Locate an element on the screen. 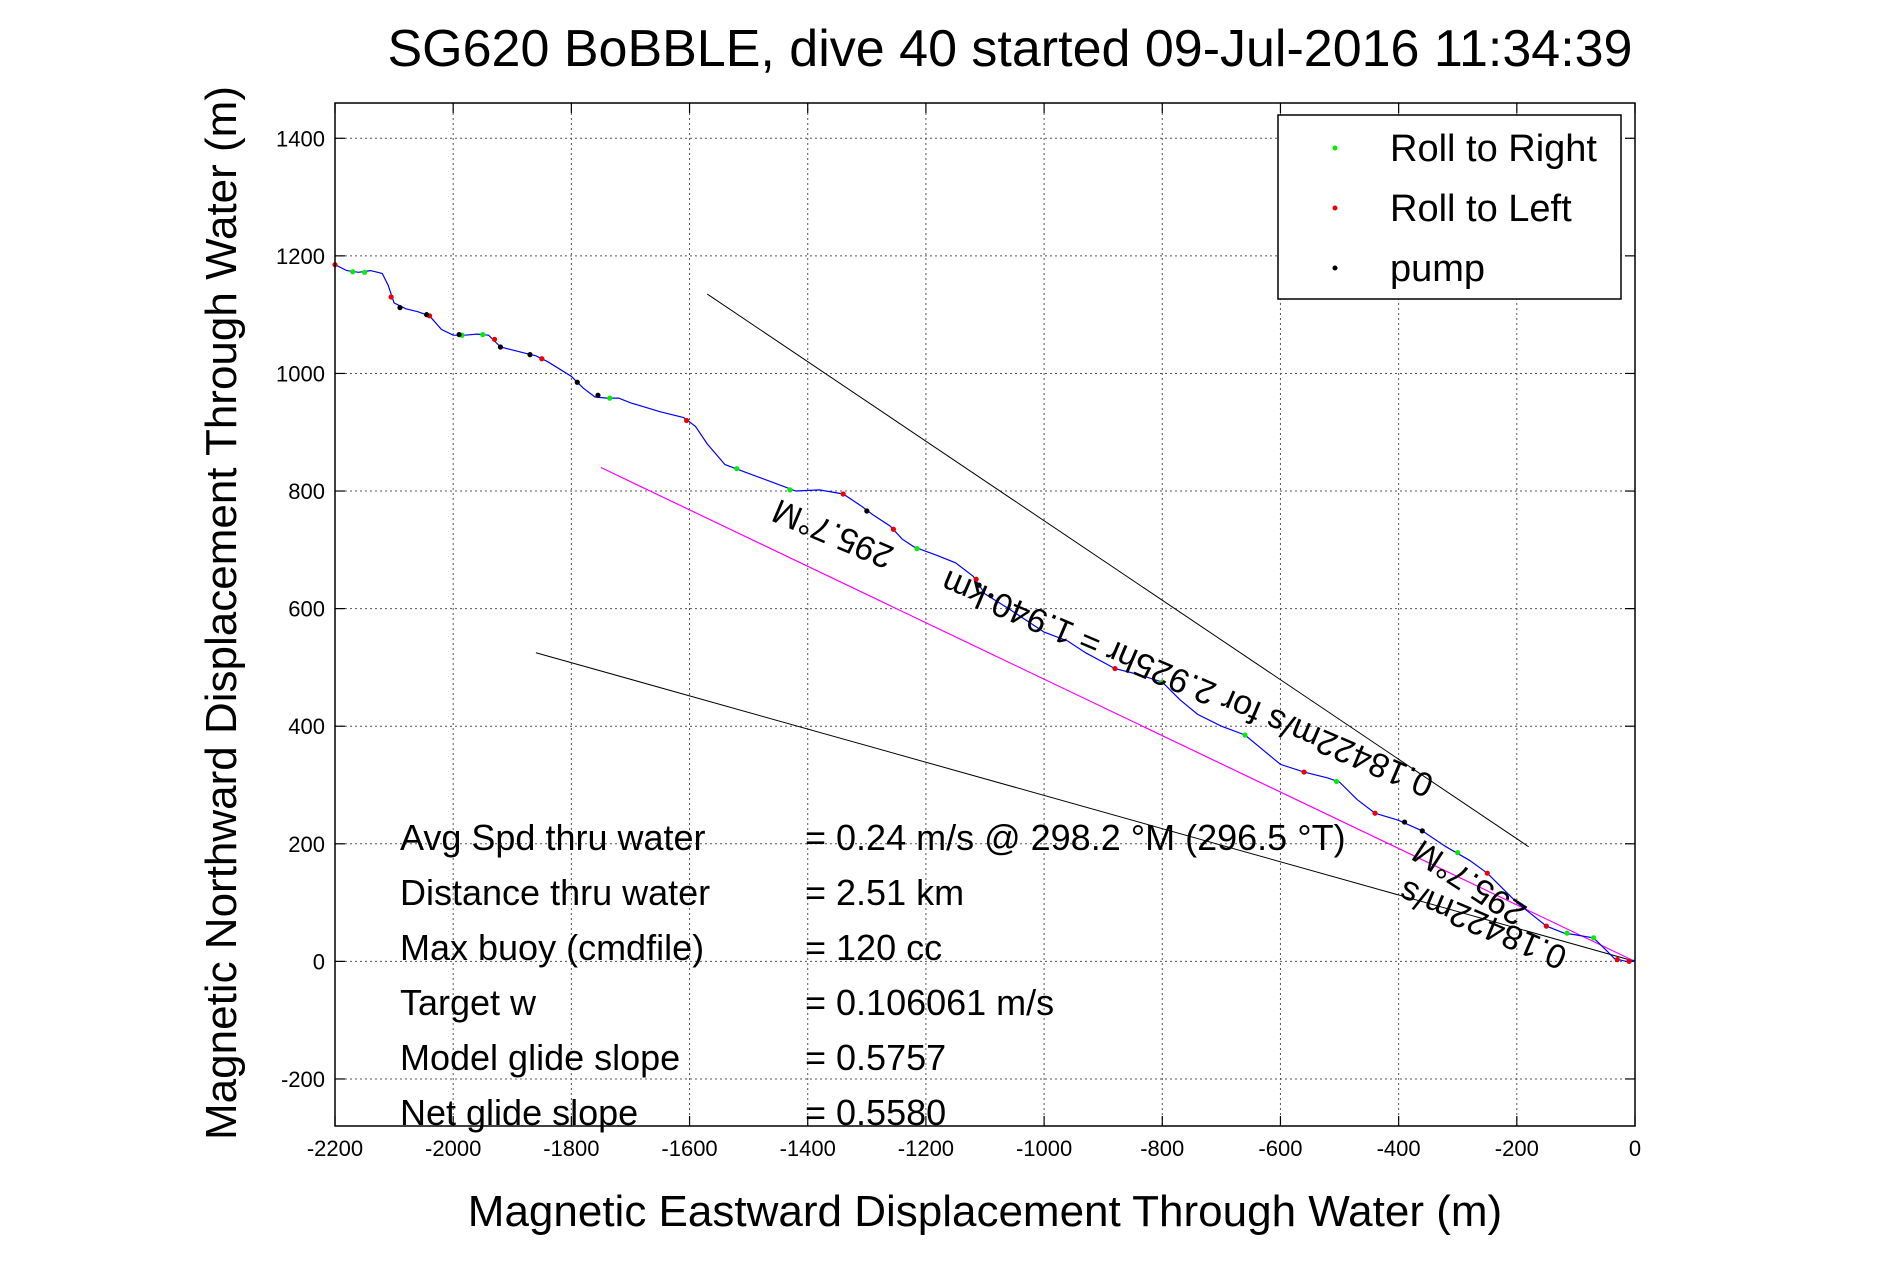 This screenshot has width=1891, height=1267. stat-value: = 2.51 km is located at coordinates (884, 892).